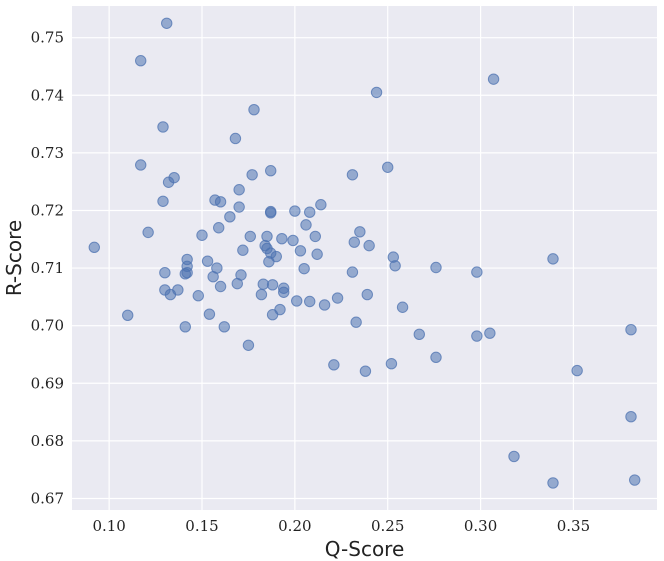  I want to click on y-tick-label: 0.70, so click(47, 326).